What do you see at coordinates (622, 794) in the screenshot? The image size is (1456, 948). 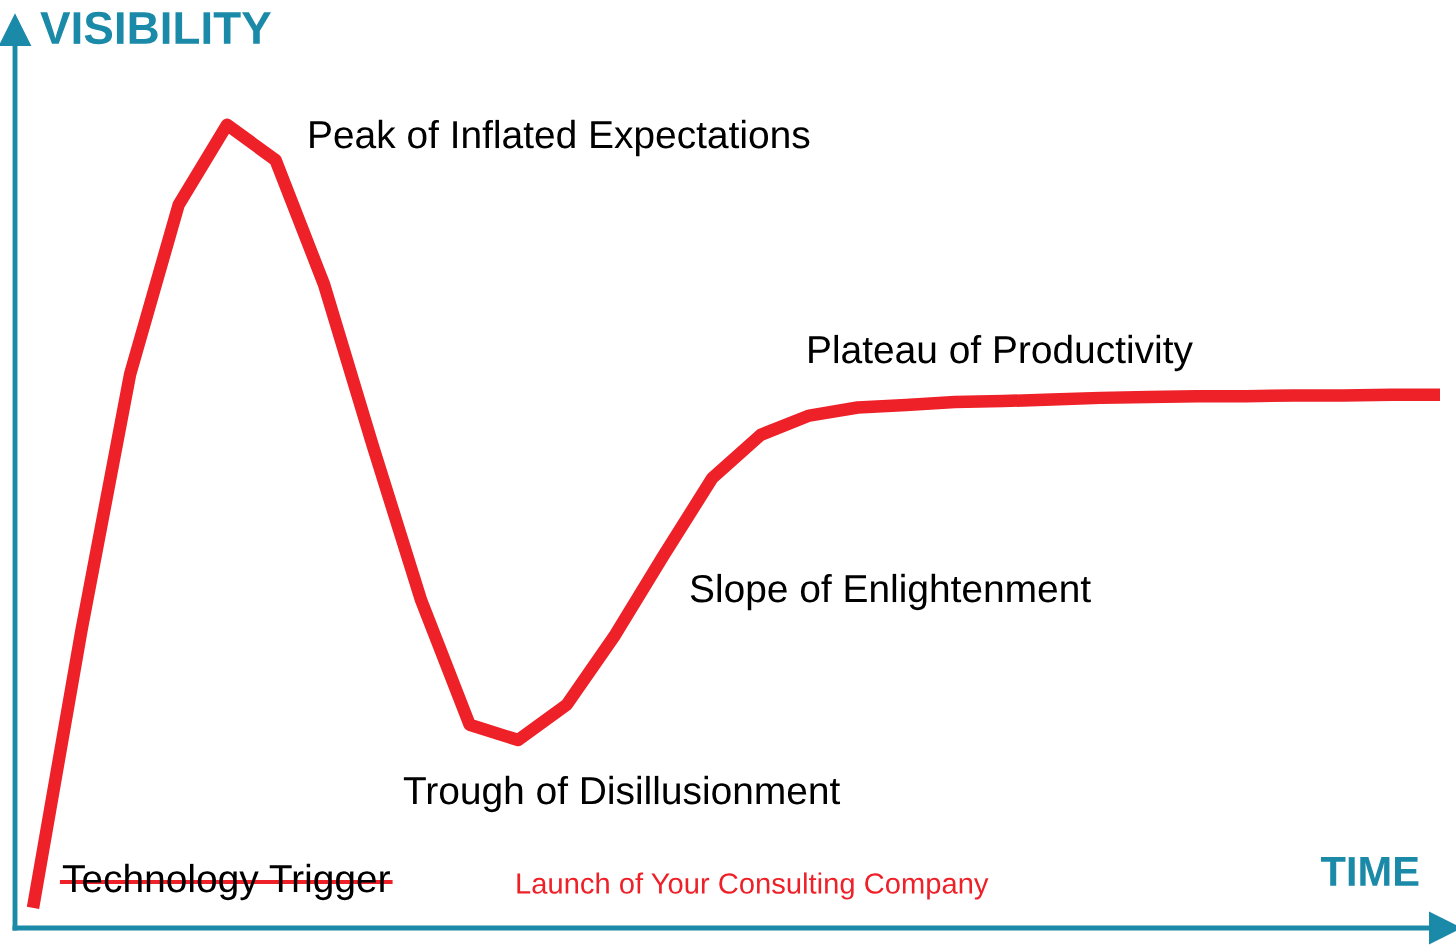 I see `annotation: Trough of Disillusionment` at bounding box center [622, 794].